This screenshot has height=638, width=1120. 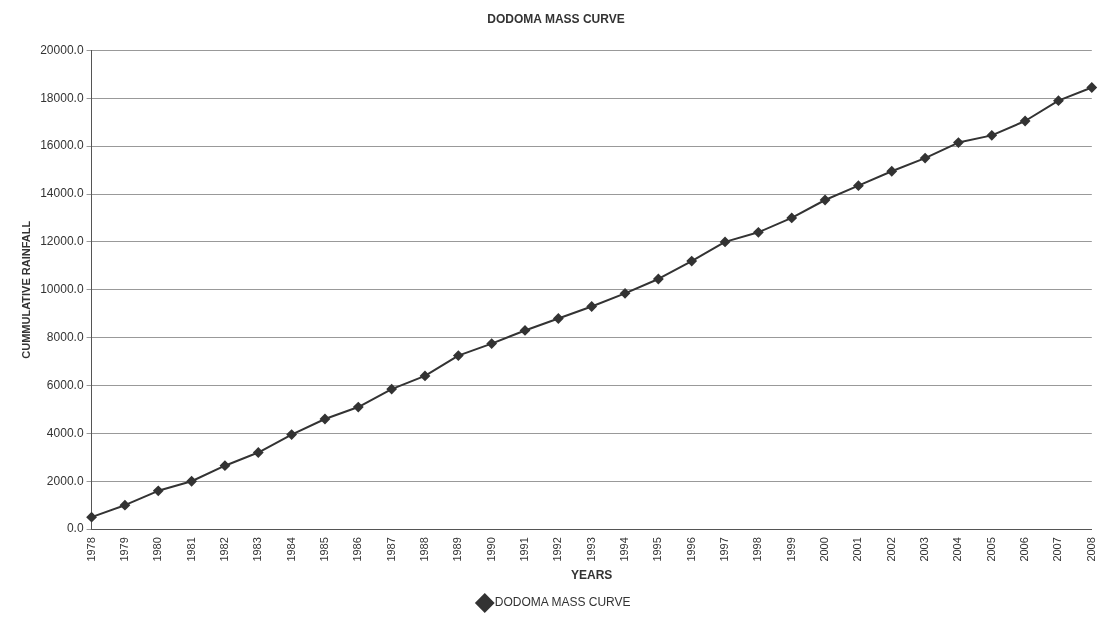 I want to click on x-tick-label: 1991, so click(x=524, y=549).